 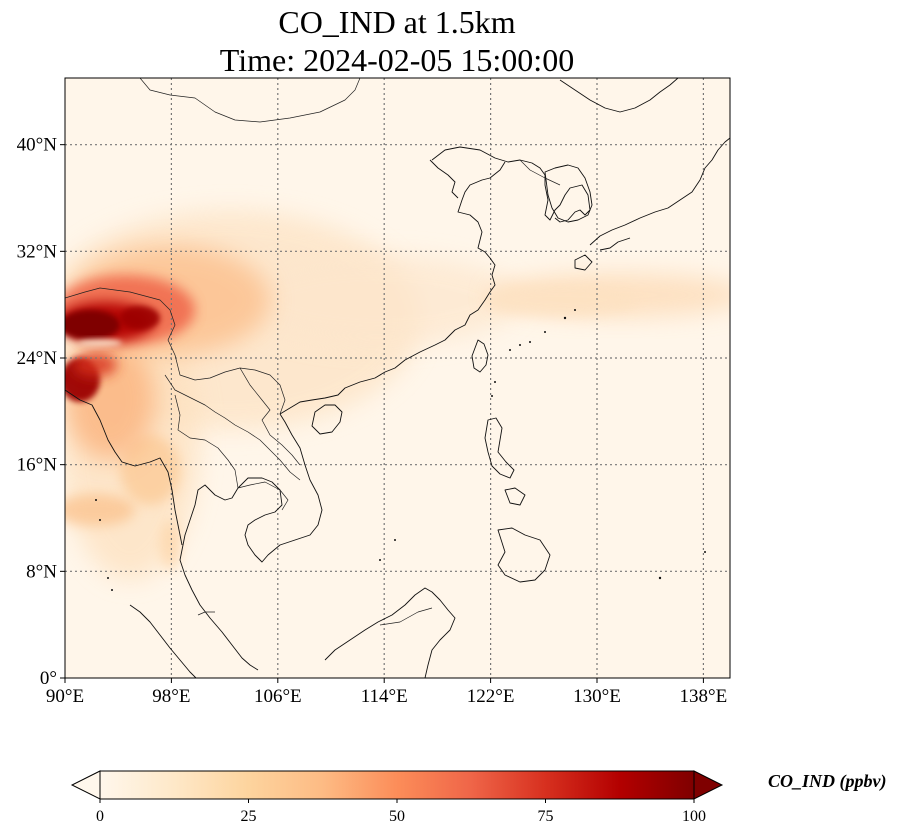 I want to click on border-mongolia, so click(x=250, y=100).